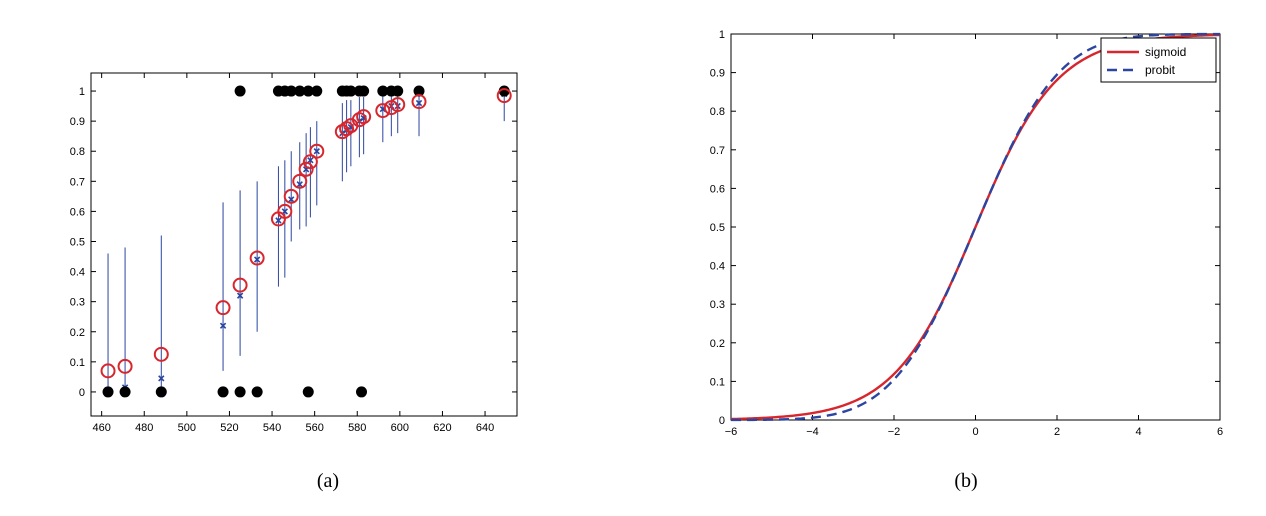 The width and height of the screenshot is (1266, 516). I want to click on x-tick-label-b: −2, so click(894, 432).